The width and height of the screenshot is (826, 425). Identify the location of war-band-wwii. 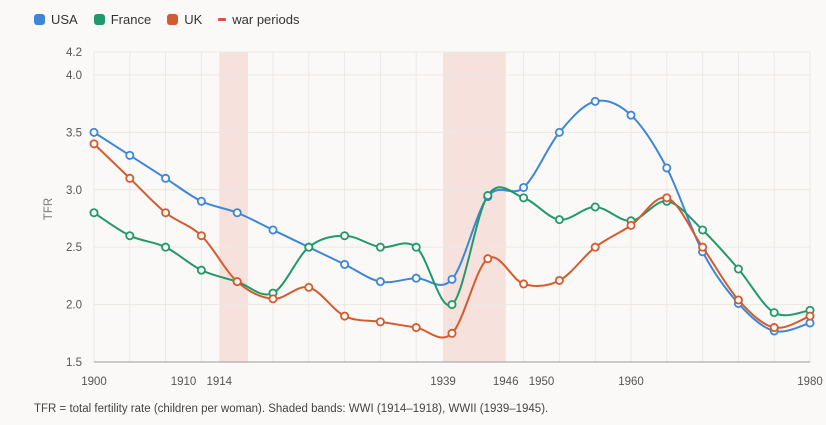
(474, 207).